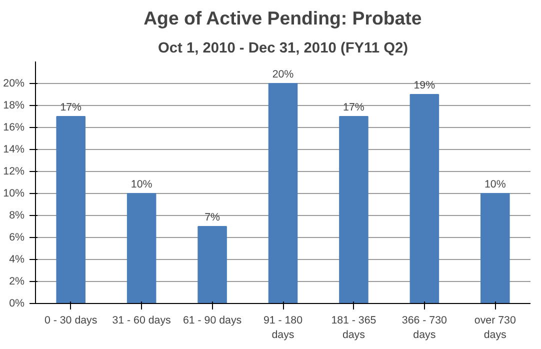  Describe the element at coordinates (14, 150) in the screenshot. I see `y-tick-label: 14%` at that location.